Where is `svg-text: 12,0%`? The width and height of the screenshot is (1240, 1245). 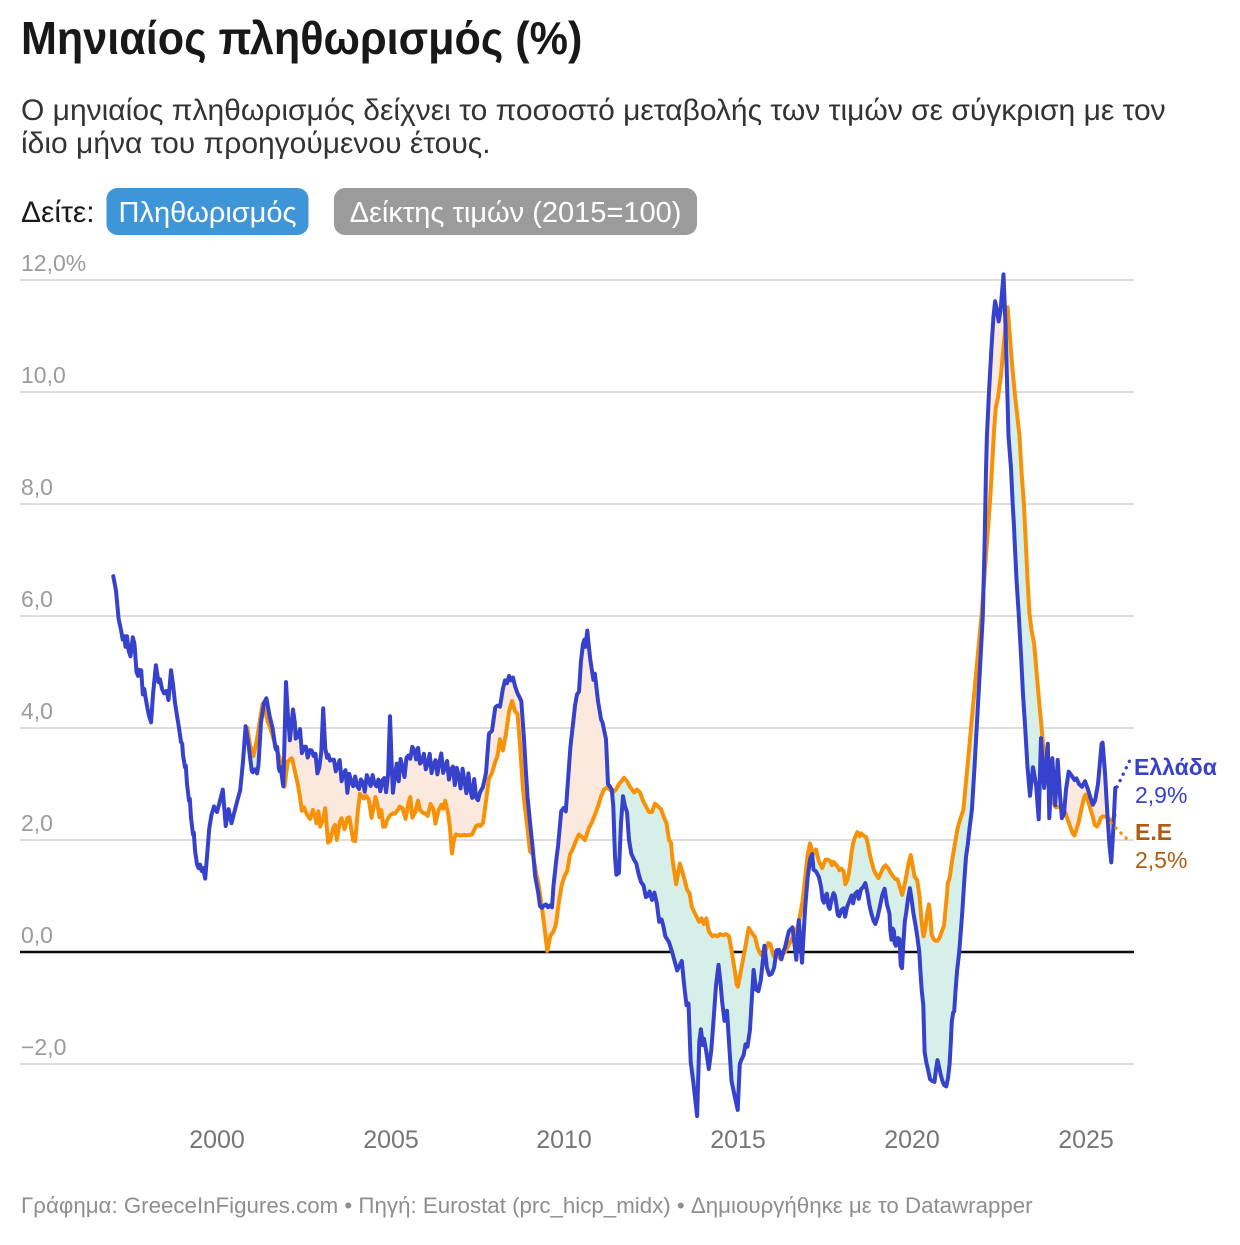 svg-text: 12,0% is located at coordinates (53, 263).